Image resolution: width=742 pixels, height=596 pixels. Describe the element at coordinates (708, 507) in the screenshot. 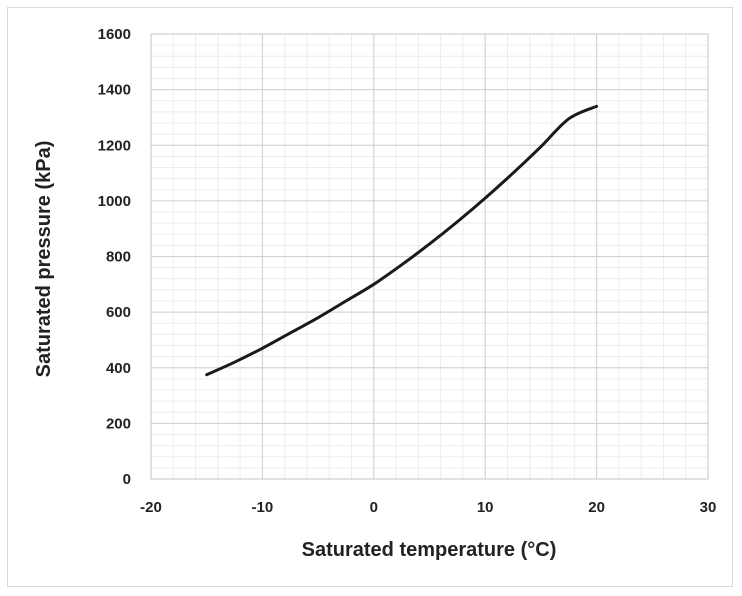

I see `x-tick-label: 30` at that location.